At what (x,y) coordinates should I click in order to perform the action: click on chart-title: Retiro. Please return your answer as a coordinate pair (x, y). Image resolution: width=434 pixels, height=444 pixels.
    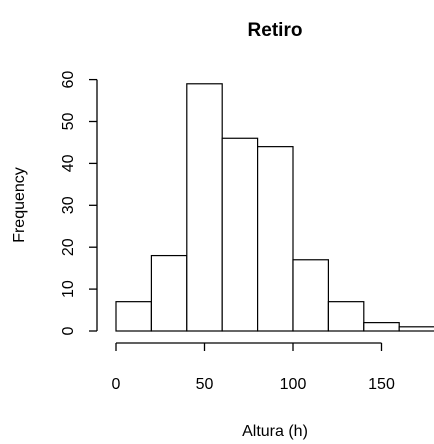
    Looking at the image, I should click on (275, 30).